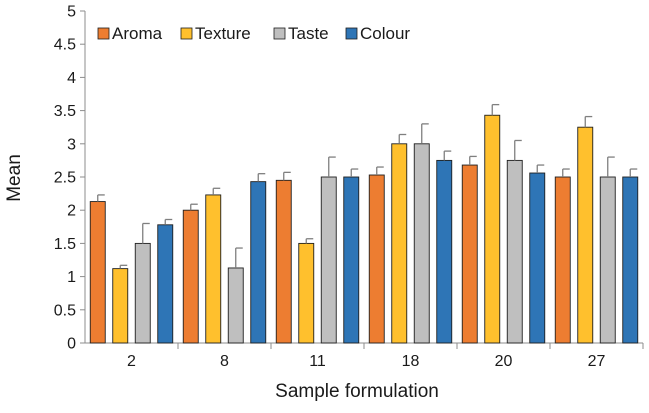 The image size is (649, 413). I want to click on y-tick-label: 0.5, so click(65, 310).